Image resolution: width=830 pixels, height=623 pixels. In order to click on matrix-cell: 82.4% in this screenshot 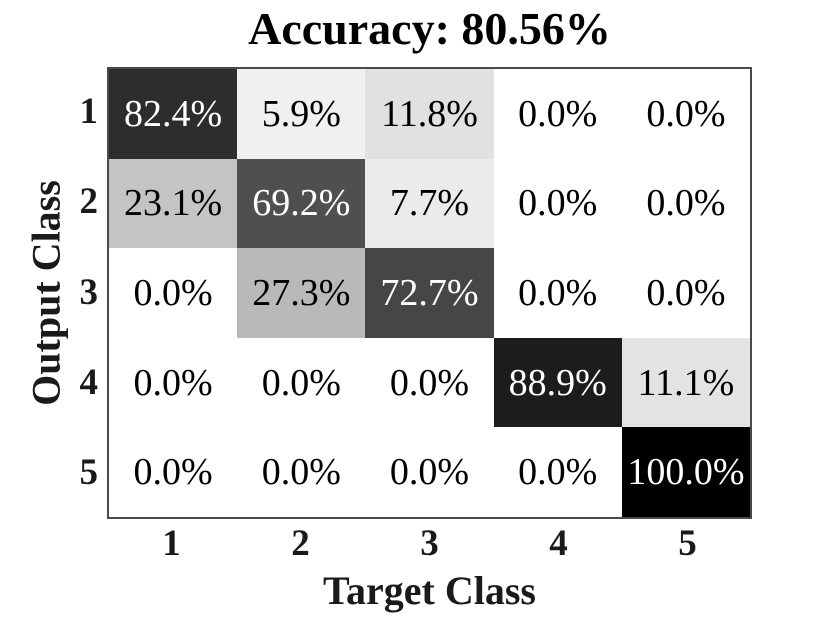, I will do `click(173, 114)`.